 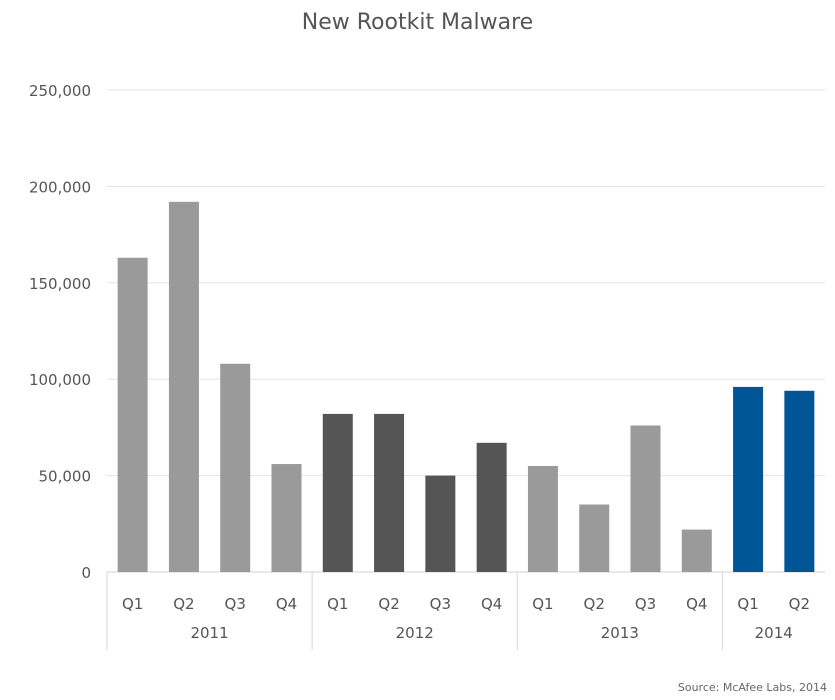 I want to click on y-axis-tick-labels: 0 50,000 100,000 150,000 200,000 250,000, so click(x=60, y=332).